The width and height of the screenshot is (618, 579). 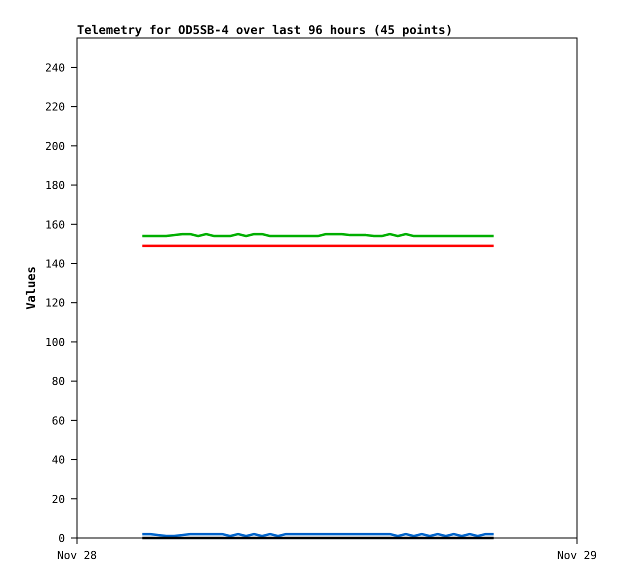 I want to click on x-tick-label: Nov 28, so click(x=77, y=555).